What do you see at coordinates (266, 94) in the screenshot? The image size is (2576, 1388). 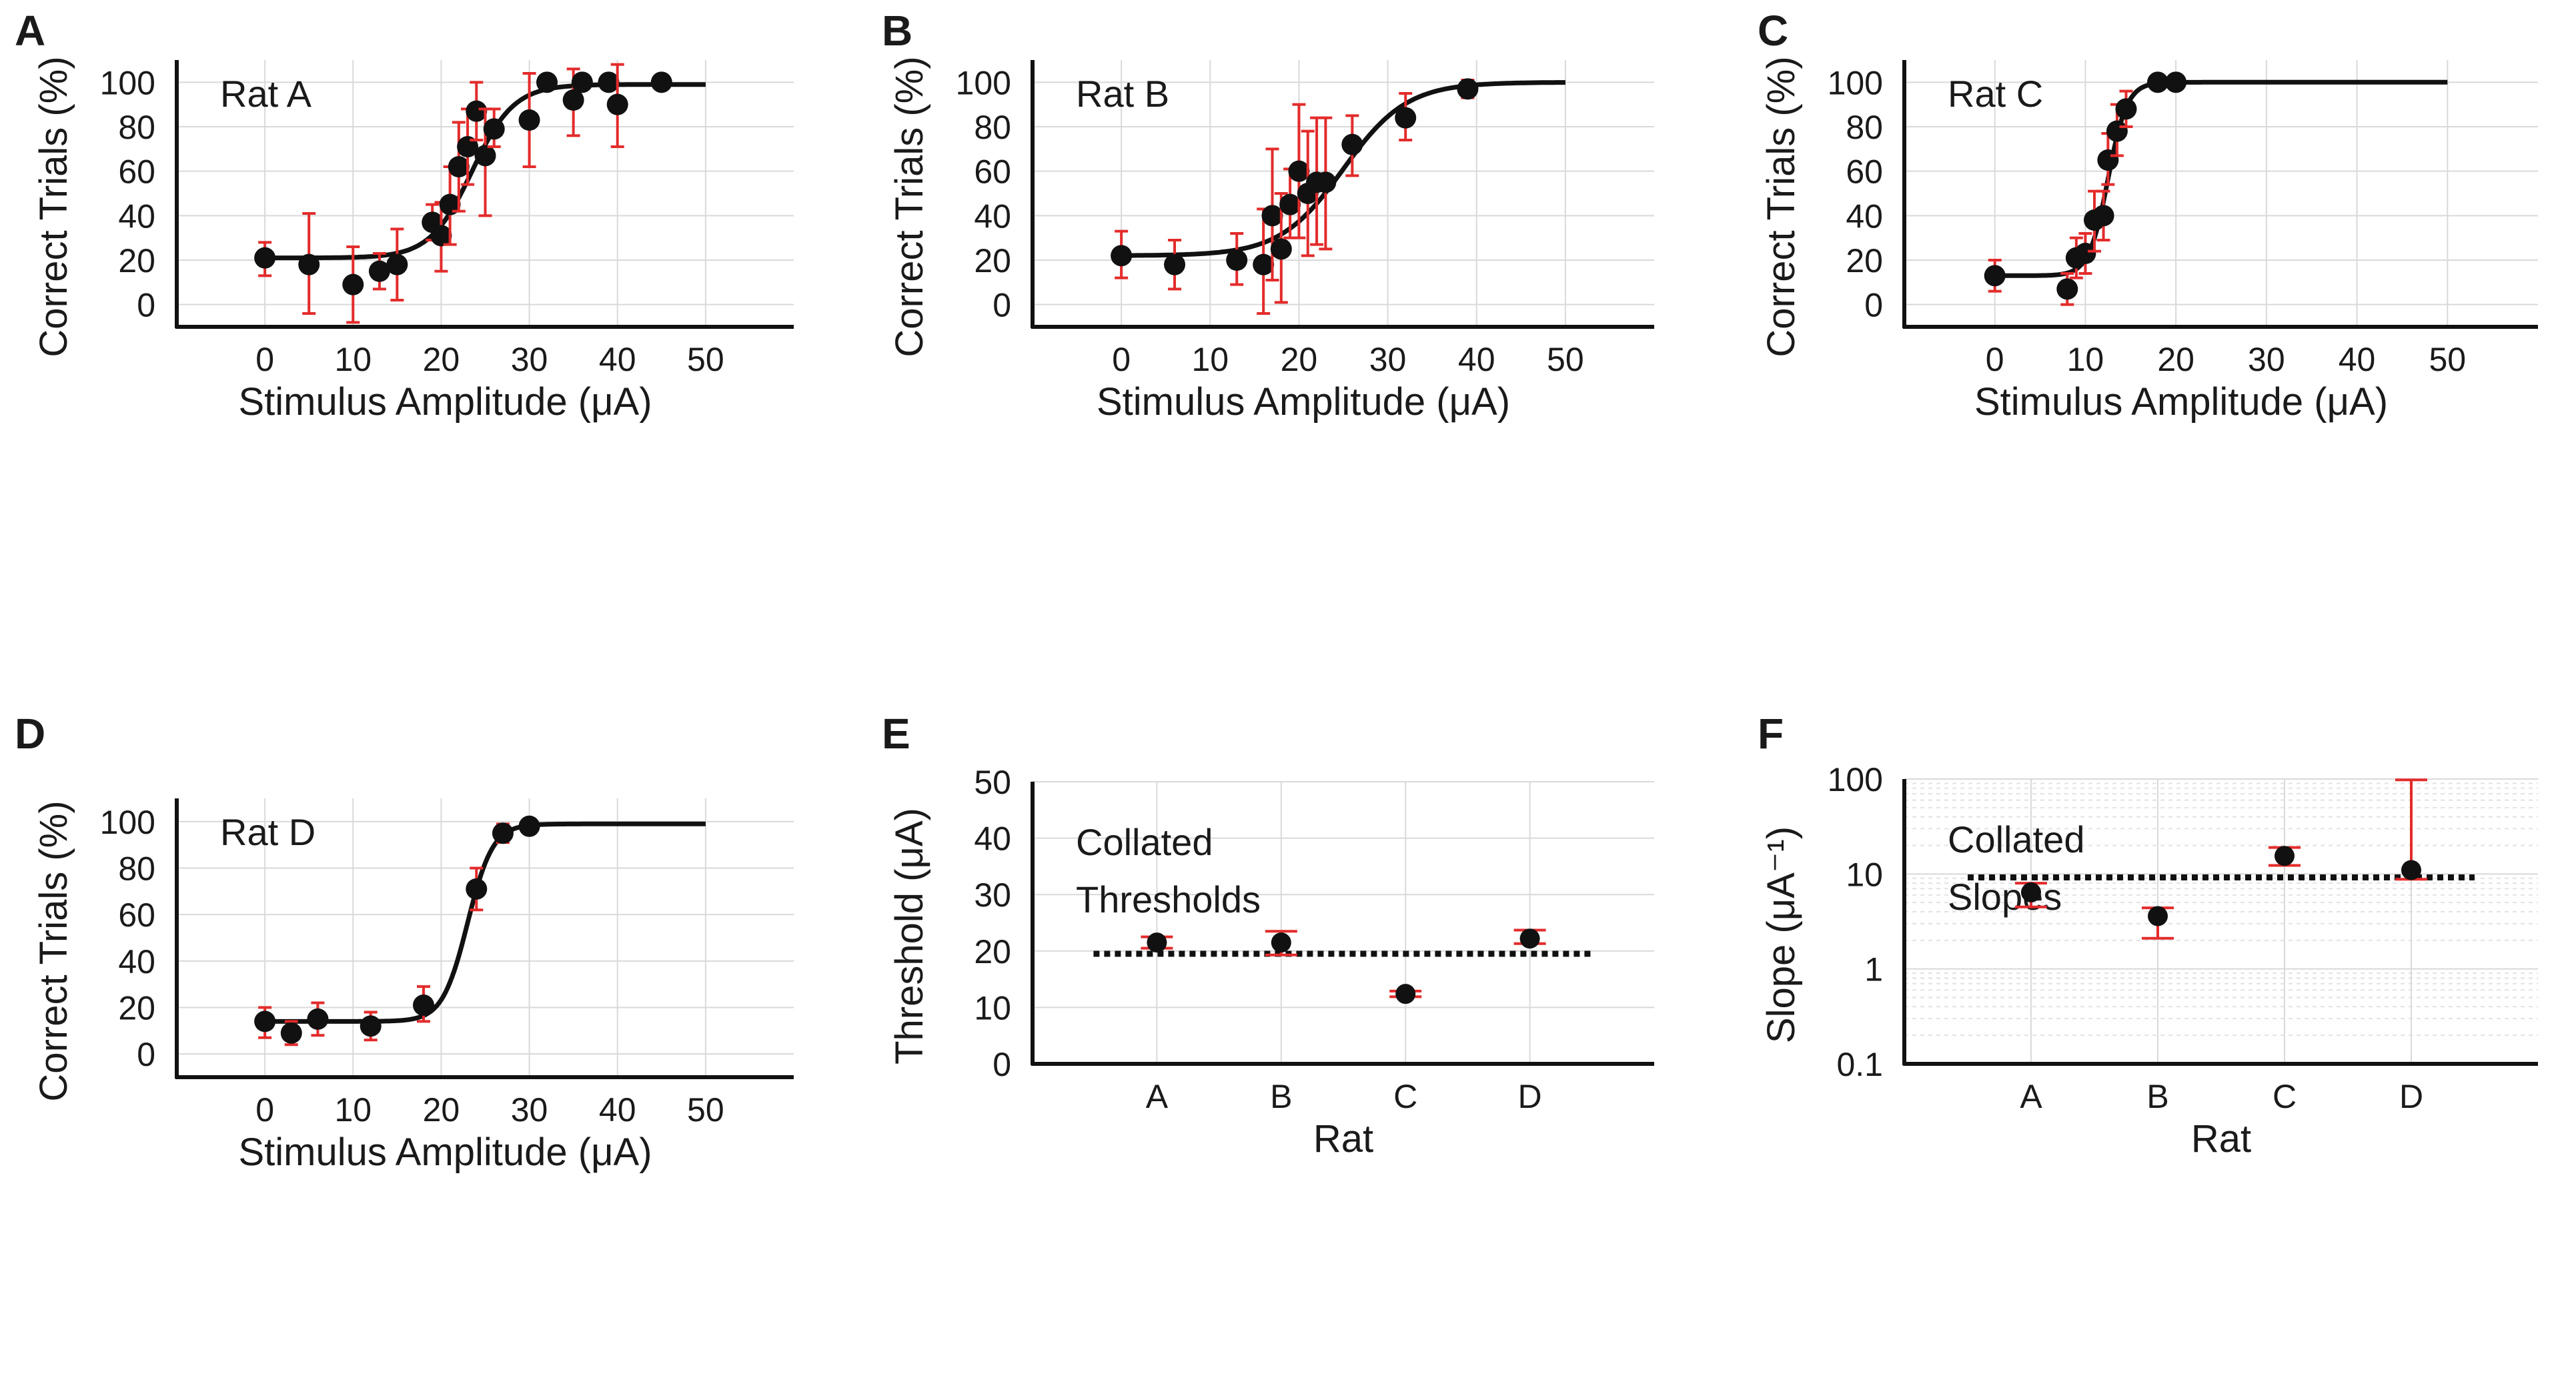 I see `annotation: Rat A` at bounding box center [266, 94].